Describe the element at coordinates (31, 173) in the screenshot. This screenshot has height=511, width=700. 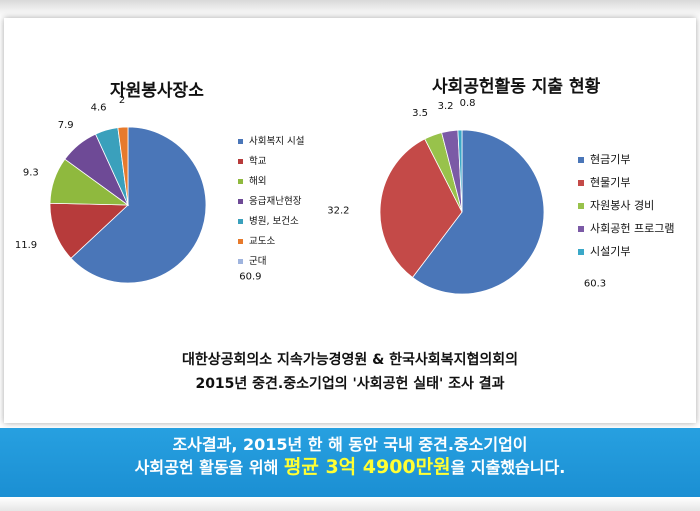
I see `slice-value-label-1-2: 9.3` at that location.